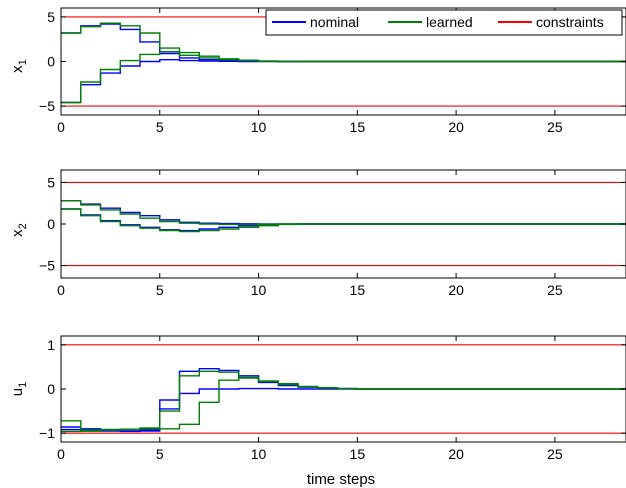  Describe the element at coordinates (51, 224) in the screenshot. I see `x2-ytick-label: 0` at that location.